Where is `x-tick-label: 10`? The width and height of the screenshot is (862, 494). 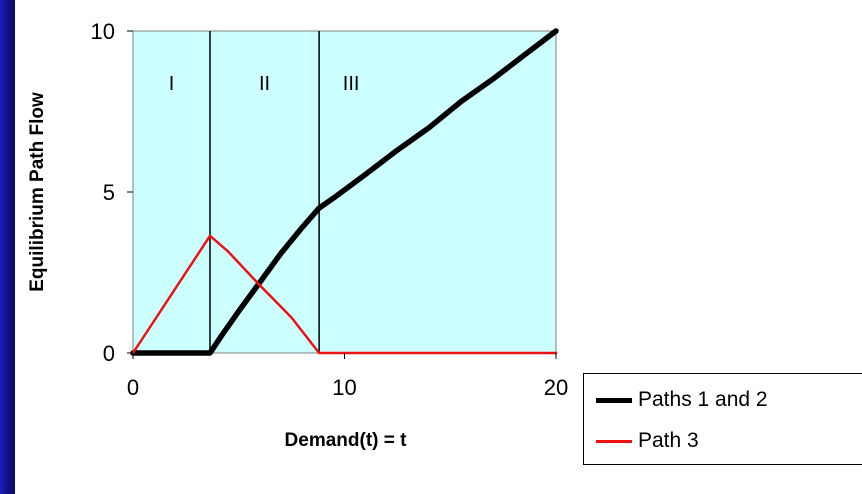
x-tick-label: 10 is located at coordinates (344, 387).